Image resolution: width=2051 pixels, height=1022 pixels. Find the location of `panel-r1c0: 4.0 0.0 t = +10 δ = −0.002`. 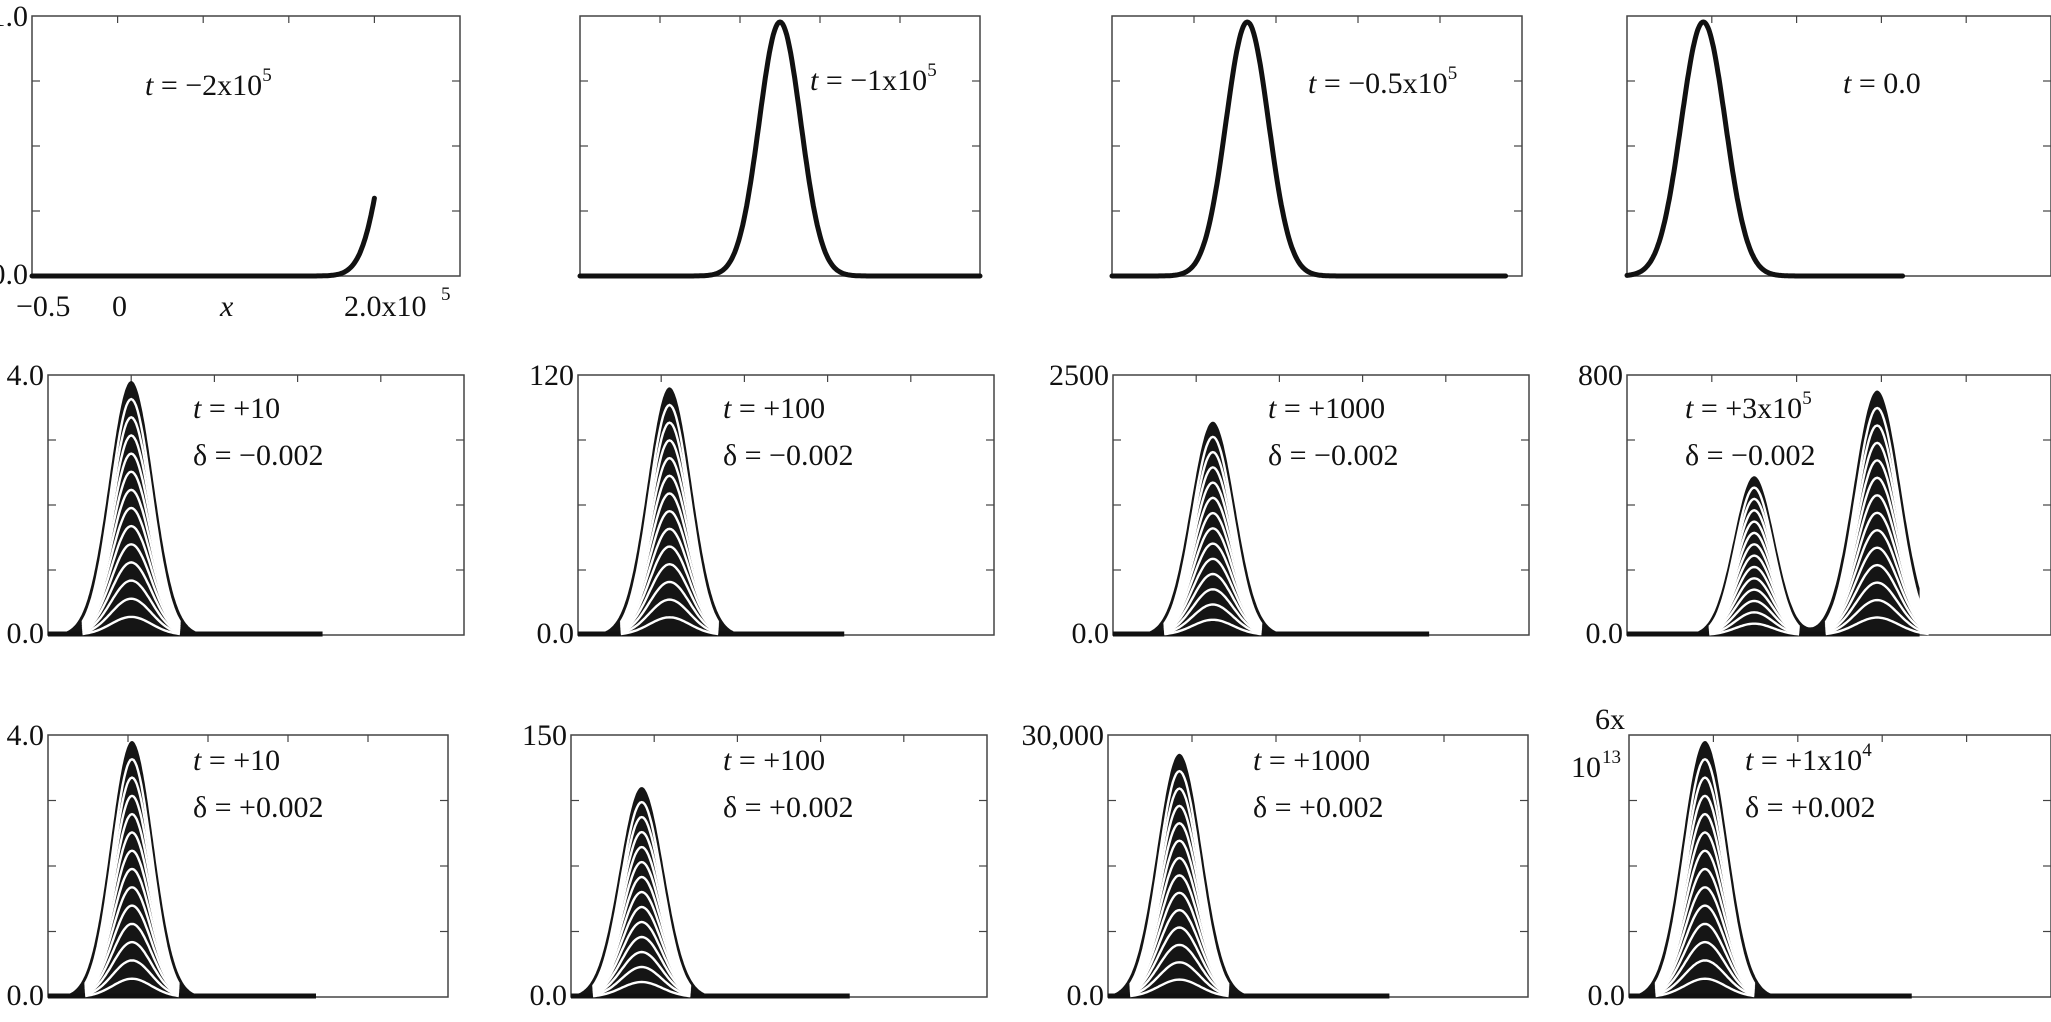

panel-r1c0: 4.0 0.0 t = +10 δ = −0.002 is located at coordinates (236, 504).